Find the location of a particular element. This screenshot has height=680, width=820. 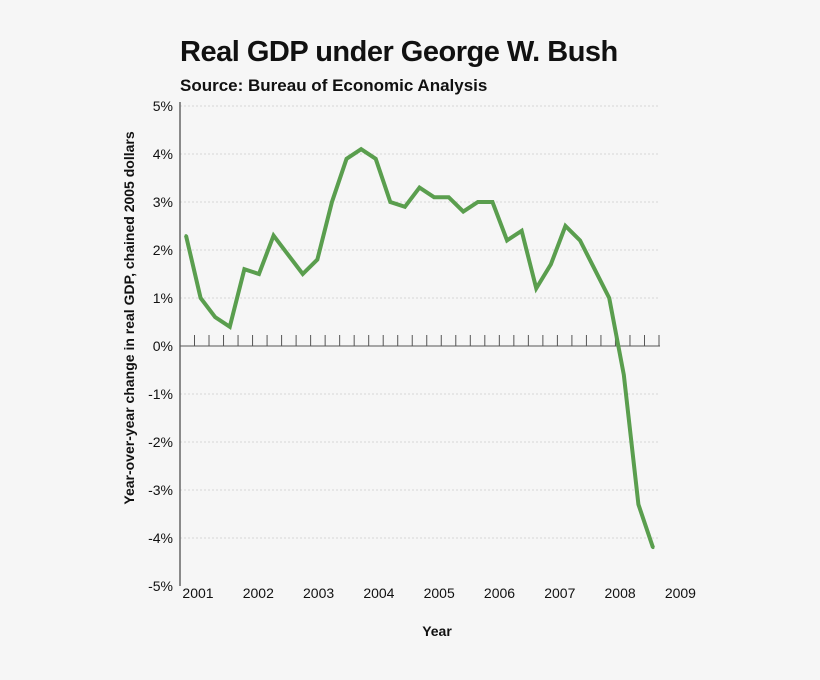

x-tick-label: 2006 is located at coordinates (499, 593).